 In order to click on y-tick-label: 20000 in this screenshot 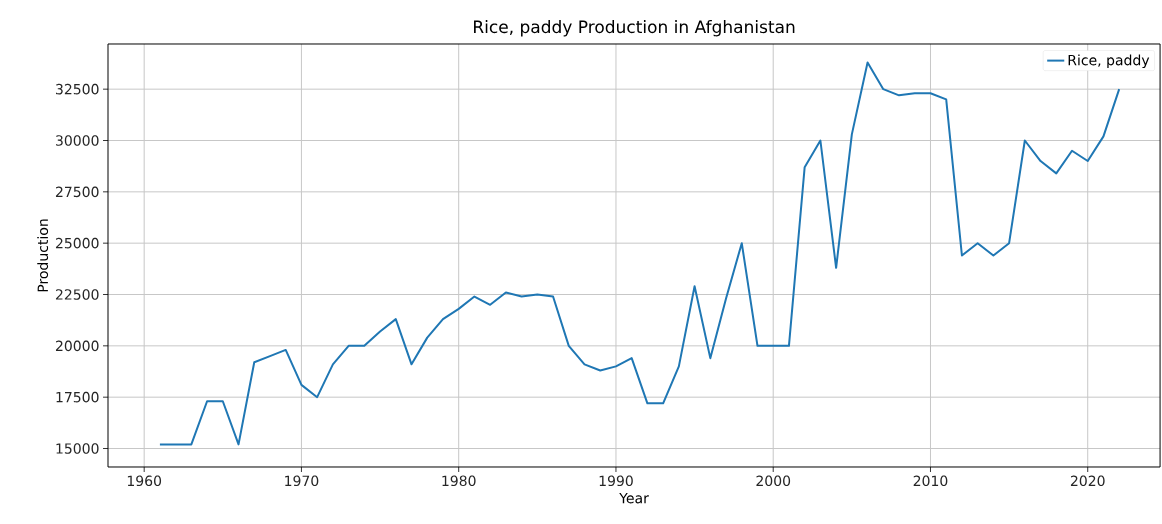, I will do `click(77, 346)`.